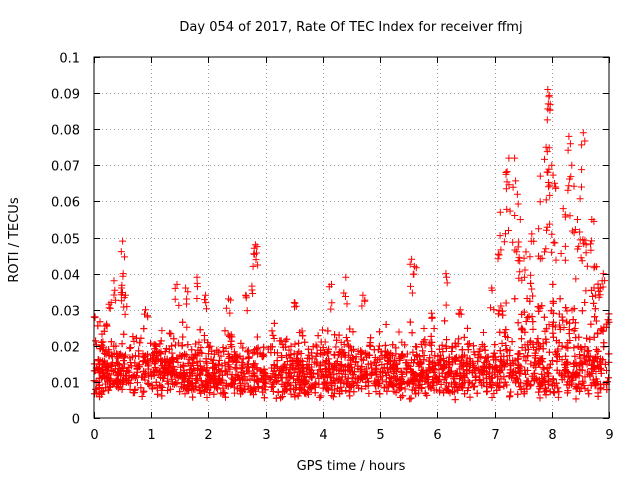  What do you see at coordinates (351, 466) in the screenshot?
I see `x-axis-label: GPS time / hours` at bounding box center [351, 466].